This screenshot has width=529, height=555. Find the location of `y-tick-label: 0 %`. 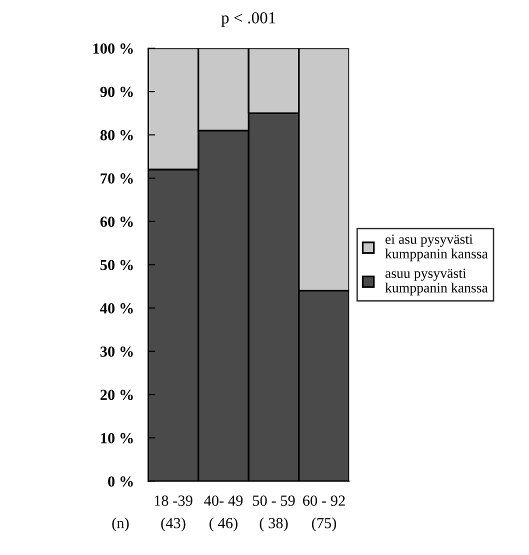

y-tick-label: 0 % is located at coordinates (120, 481).